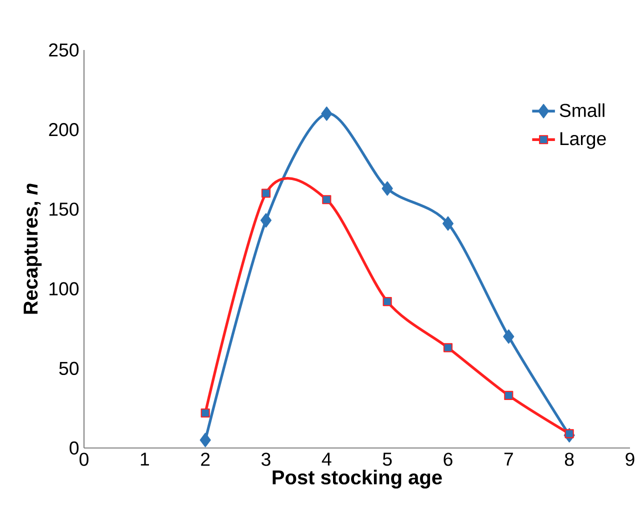 This screenshot has width=636, height=515. I want to click on y-tick-label: 0, so click(74, 448).